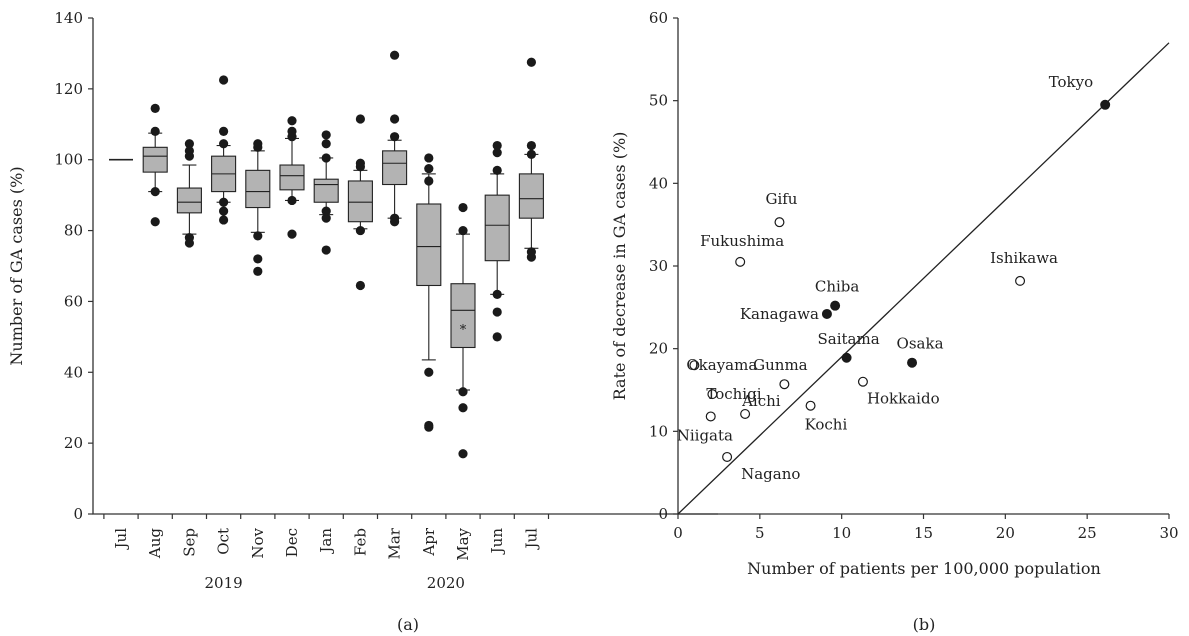  Describe the element at coordinates (463, 330) in the screenshot. I see `mean-marker: *` at that location.